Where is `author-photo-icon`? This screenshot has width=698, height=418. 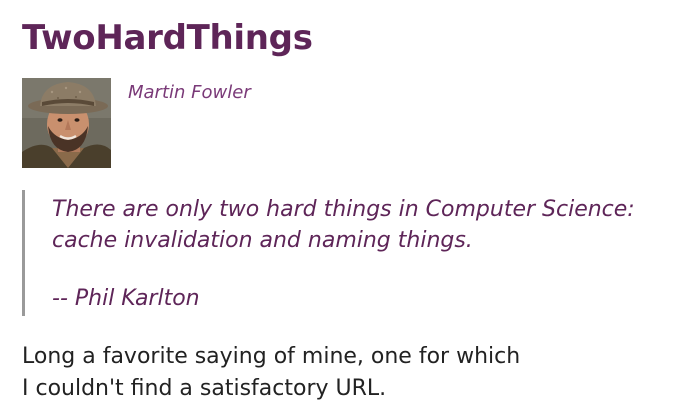
author-photo-icon is located at coordinates (66, 123).